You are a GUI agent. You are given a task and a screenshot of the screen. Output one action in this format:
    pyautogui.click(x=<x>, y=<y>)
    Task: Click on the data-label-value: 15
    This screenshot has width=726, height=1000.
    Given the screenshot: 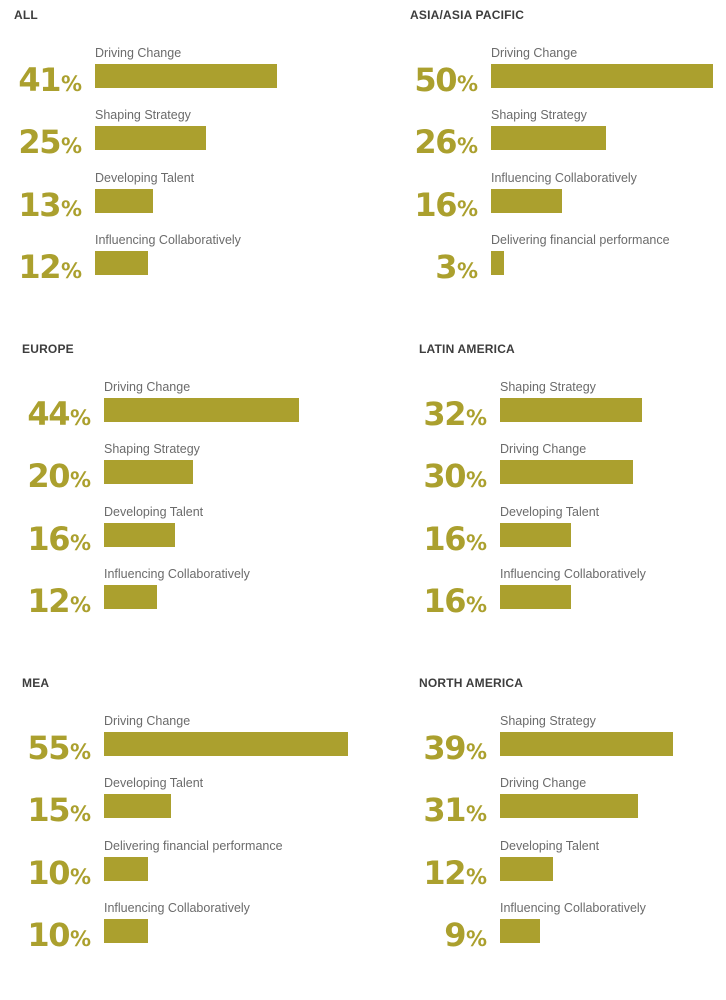 What is the action you would take?
    pyautogui.click(x=48, y=810)
    